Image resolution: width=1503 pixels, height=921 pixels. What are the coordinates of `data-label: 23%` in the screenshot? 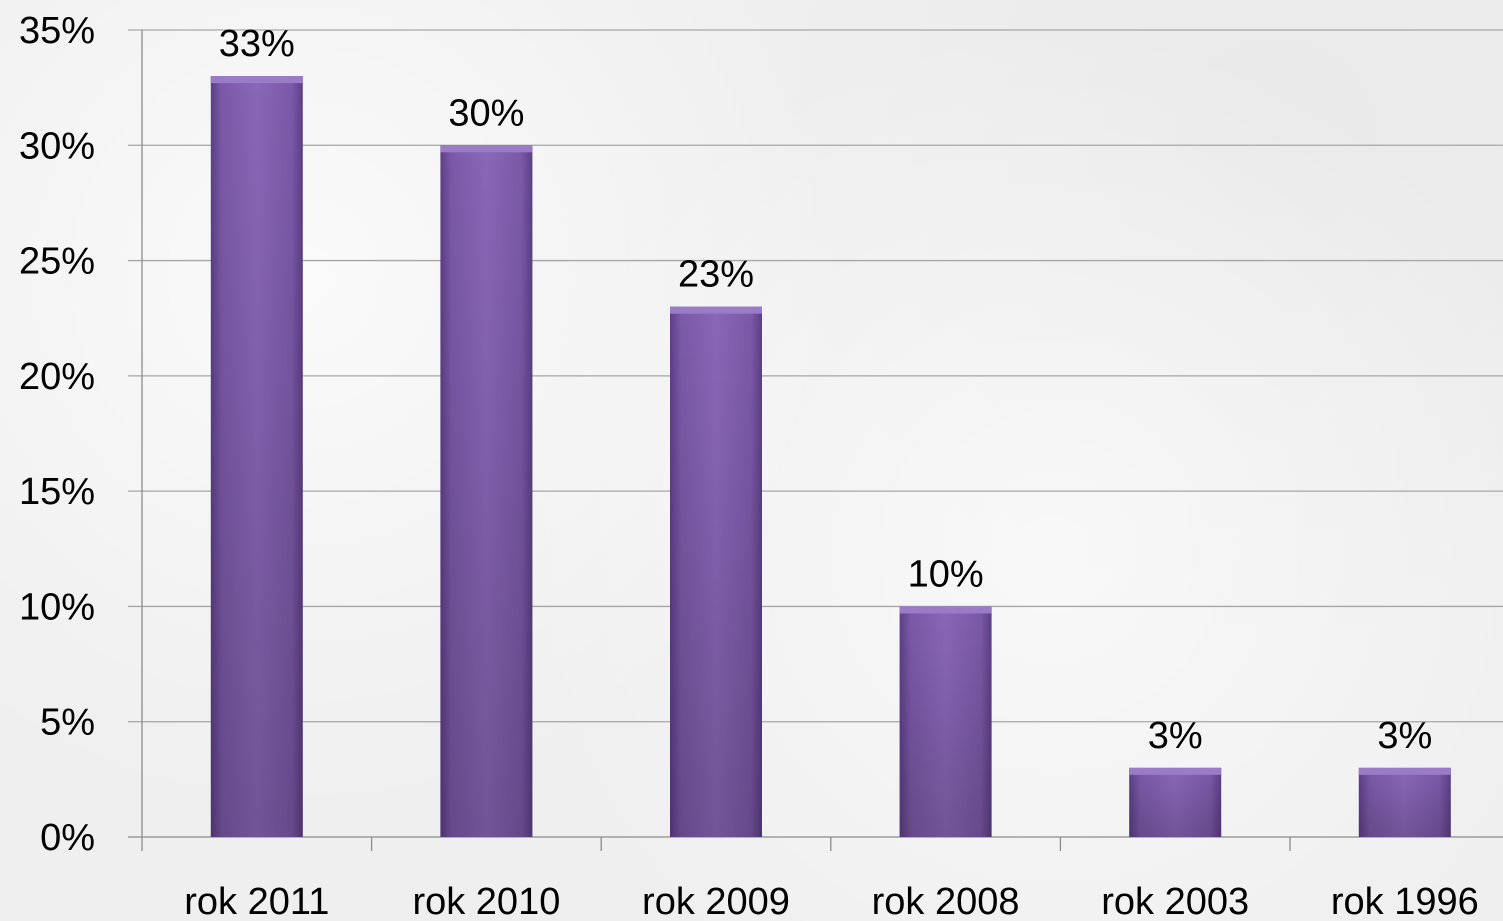 It's located at (716, 275).